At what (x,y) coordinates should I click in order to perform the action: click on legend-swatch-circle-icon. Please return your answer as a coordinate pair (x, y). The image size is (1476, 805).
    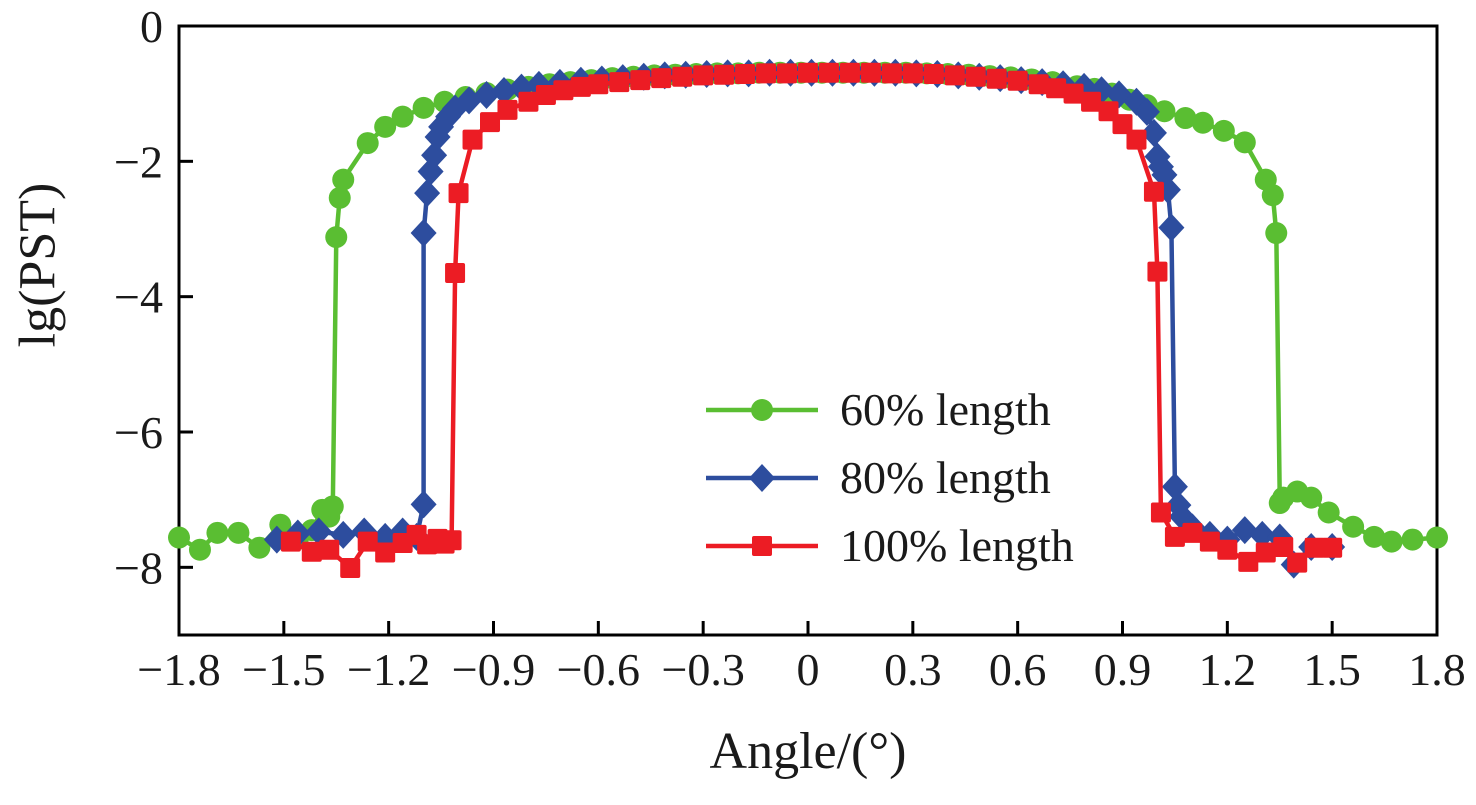
    Looking at the image, I should click on (762, 410).